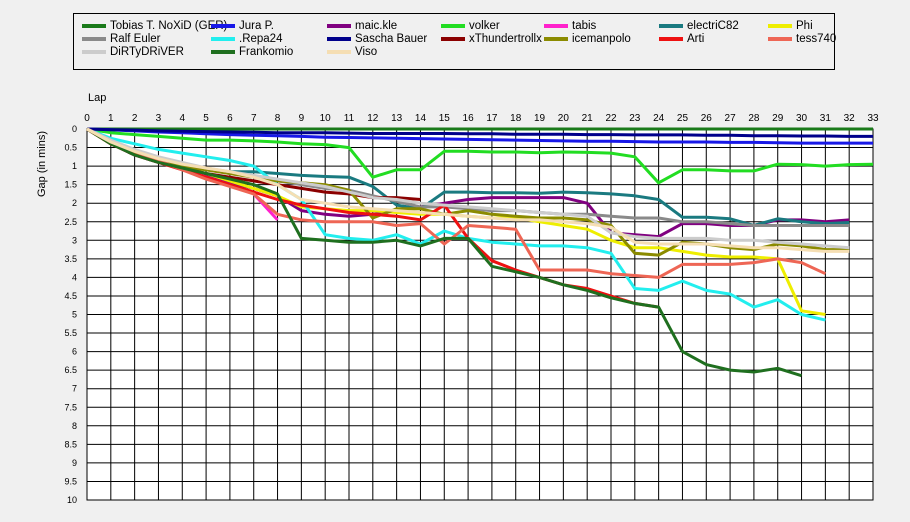 The width and height of the screenshot is (910, 522). What do you see at coordinates (278, 118) in the screenshot?
I see `x-tick-label: 8` at bounding box center [278, 118].